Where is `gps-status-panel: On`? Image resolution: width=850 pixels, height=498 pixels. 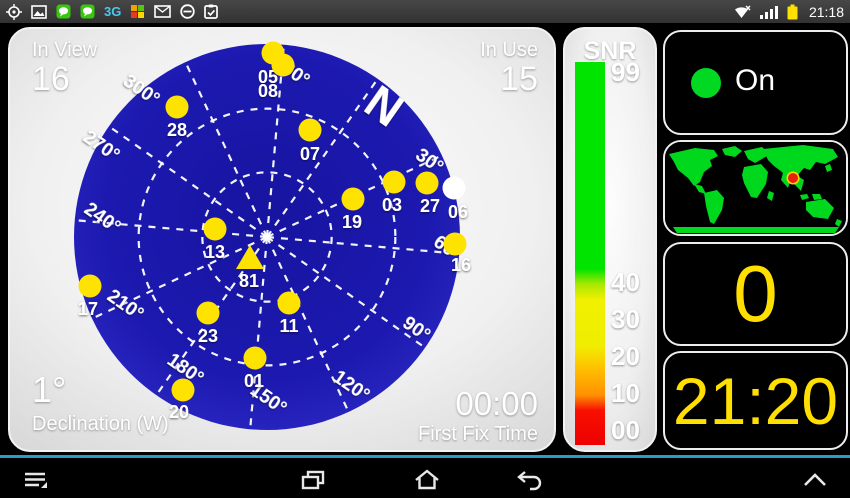
gps-status-panel: On is located at coordinates (755, 82).